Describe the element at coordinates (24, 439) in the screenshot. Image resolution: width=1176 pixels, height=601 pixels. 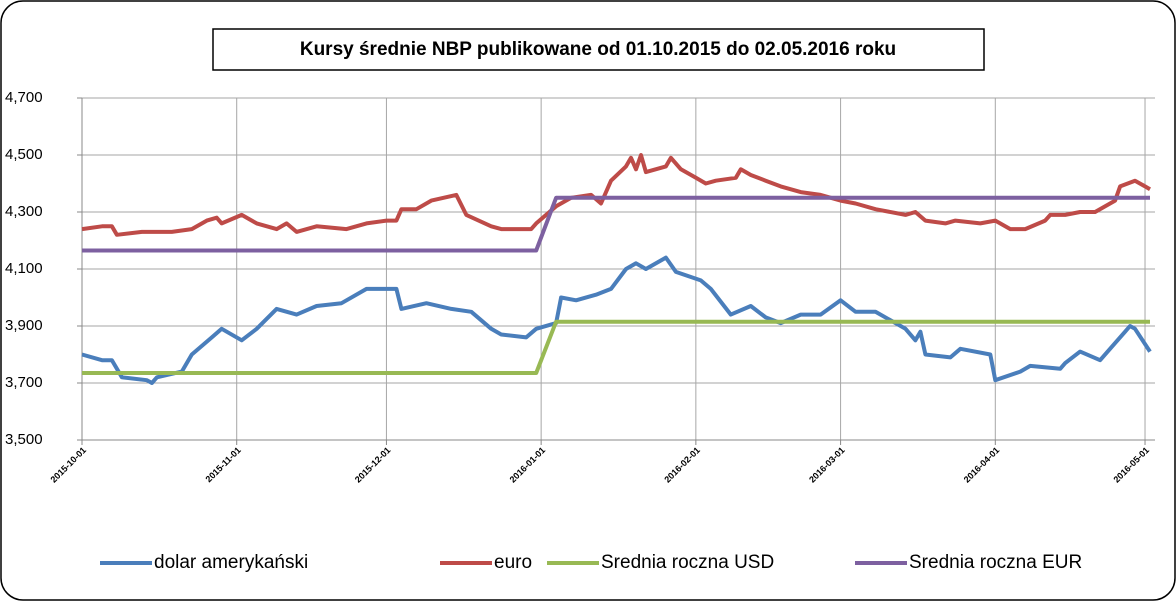
I see `y-tick-label: 3,500` at that location.